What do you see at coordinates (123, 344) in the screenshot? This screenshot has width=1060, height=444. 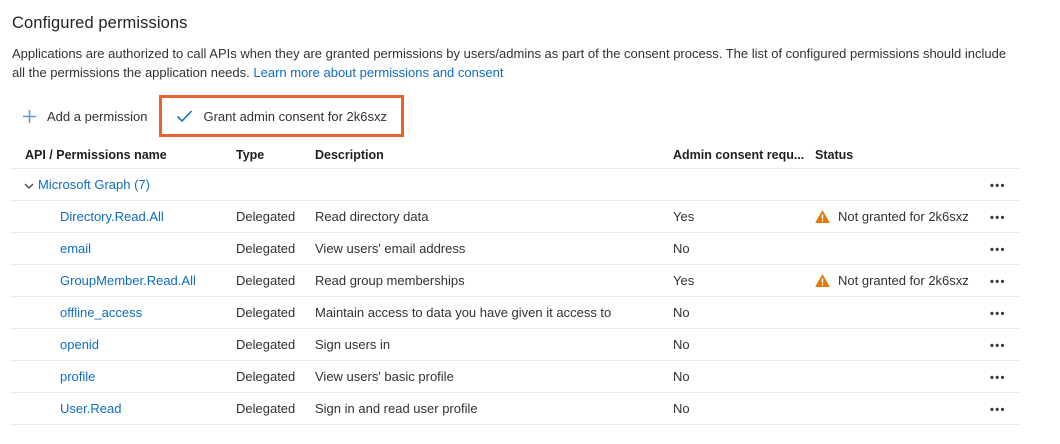 I see `permission-name-cell: openid` at bounding box center [123, 344].